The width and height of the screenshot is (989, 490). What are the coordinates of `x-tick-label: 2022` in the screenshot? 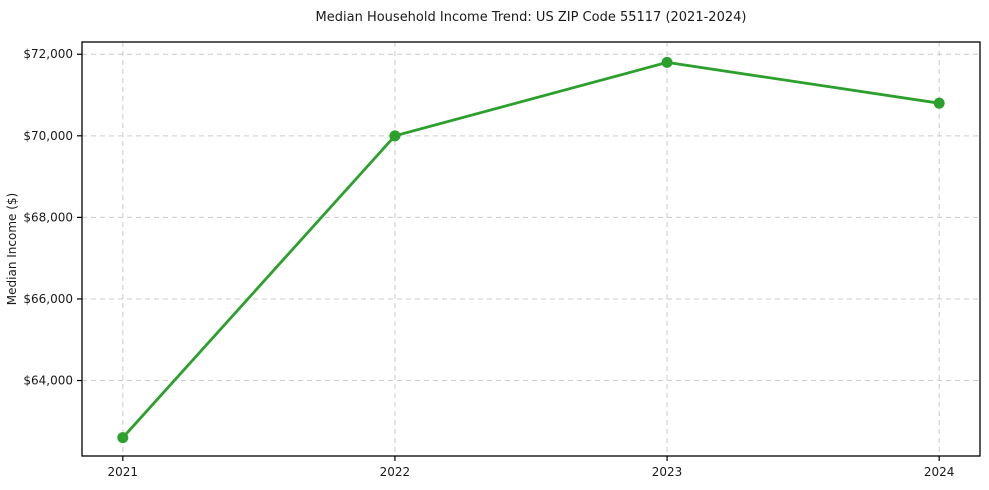 It's located at (395, 472).